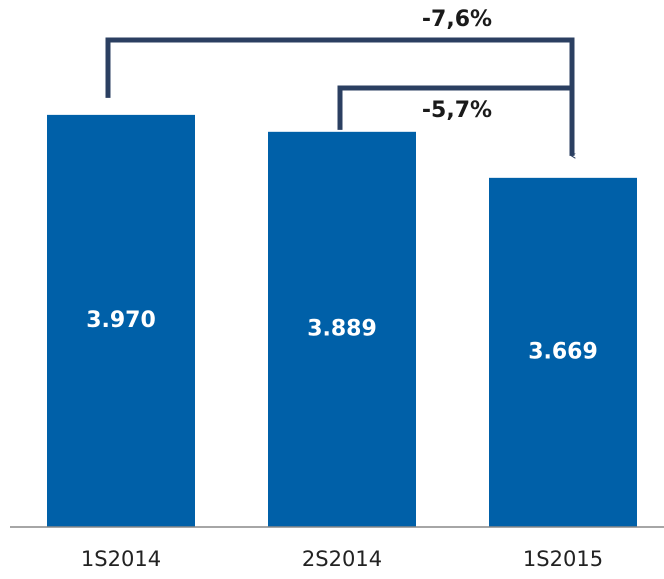  Describe the element at coordinates (457, 110) in the screenshot. I see `annotation: -5,7%` at that location.